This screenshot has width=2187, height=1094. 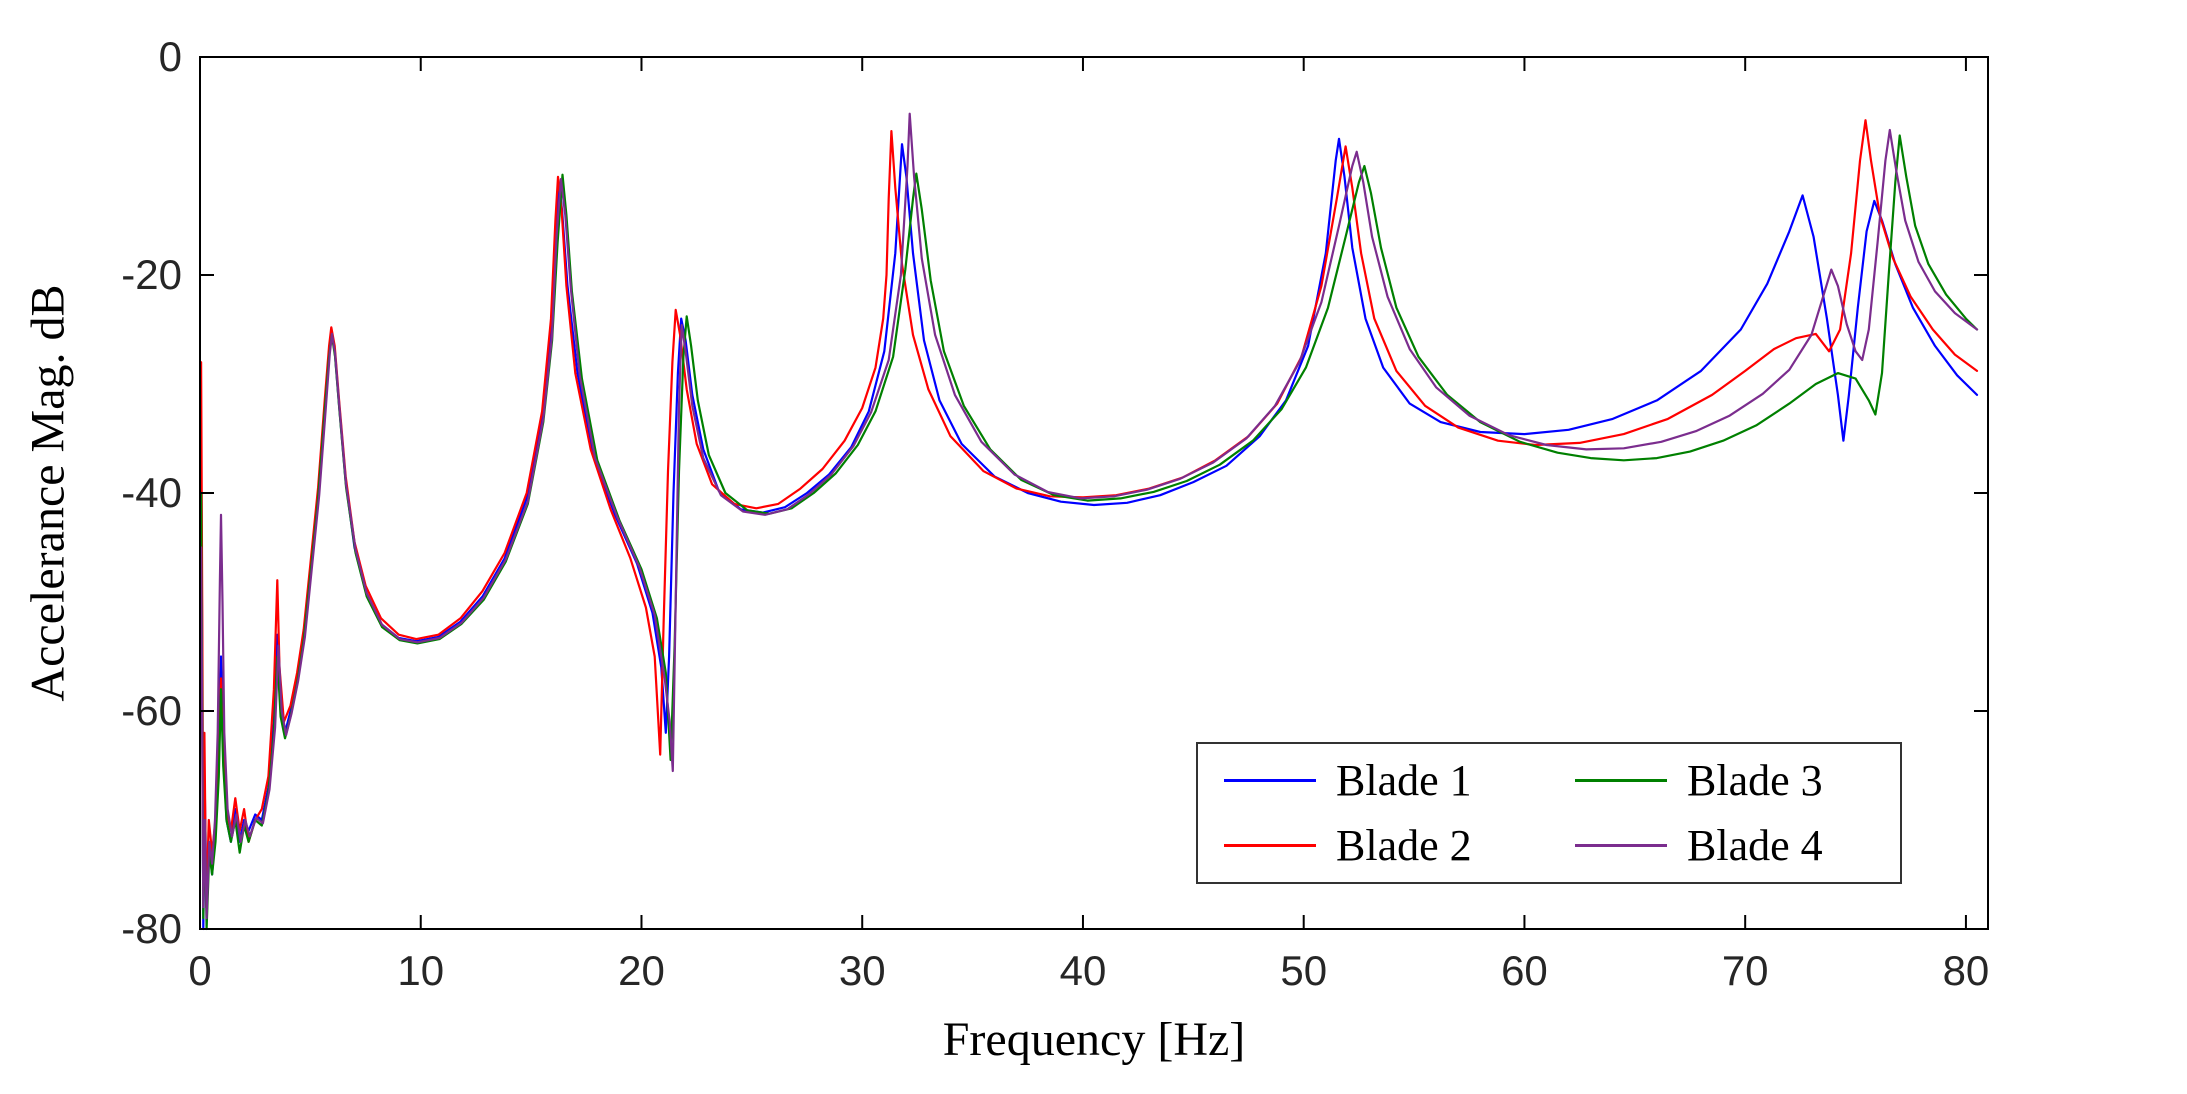 What do you see at coordinates (1966, 970) in the screenshot?
I see `x-tick-label: 80` at bounding box center [1966, 970].